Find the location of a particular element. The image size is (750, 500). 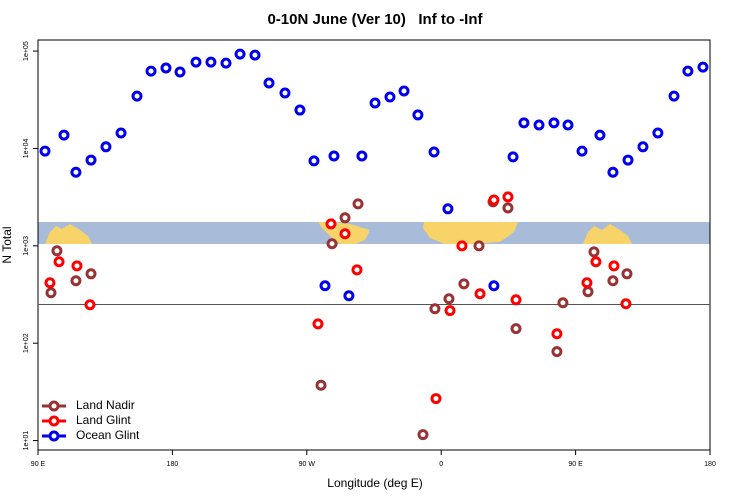

x-tick-label: 0 is located at coordinates (441, 464).